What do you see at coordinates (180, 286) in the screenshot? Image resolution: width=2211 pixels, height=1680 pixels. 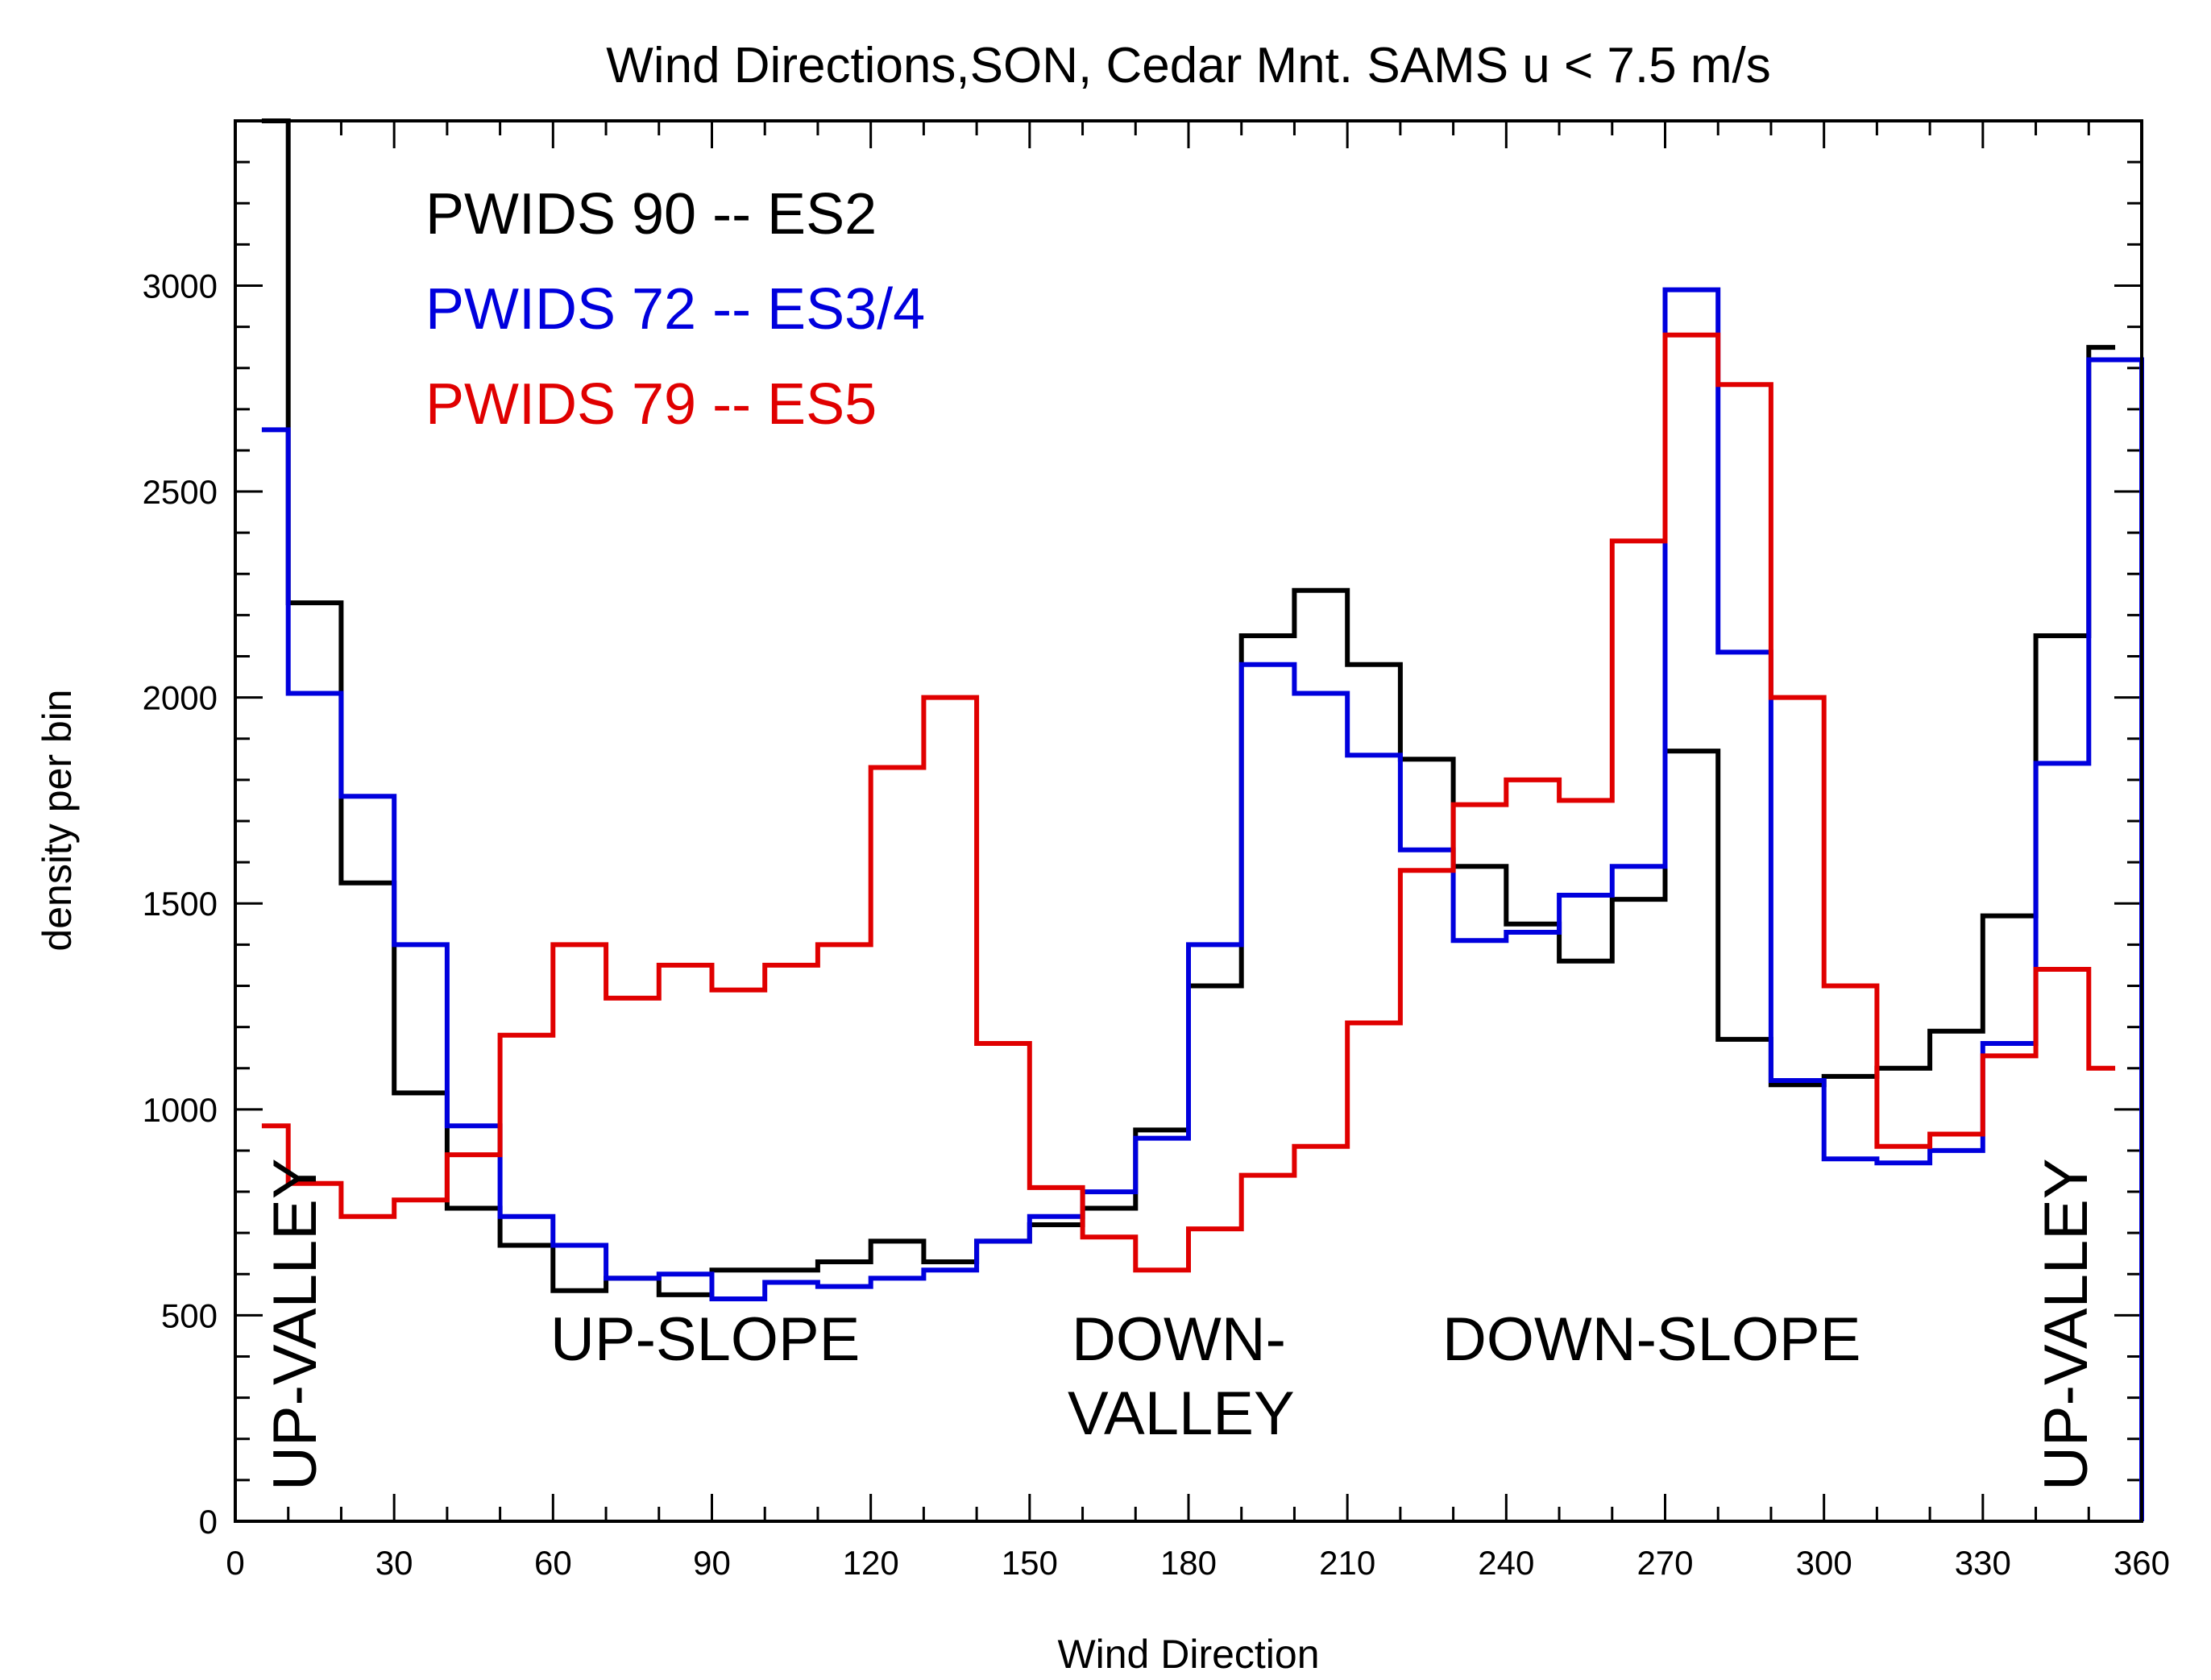 I see `y-tick-label: 3000` at bounding box center [180, 286].